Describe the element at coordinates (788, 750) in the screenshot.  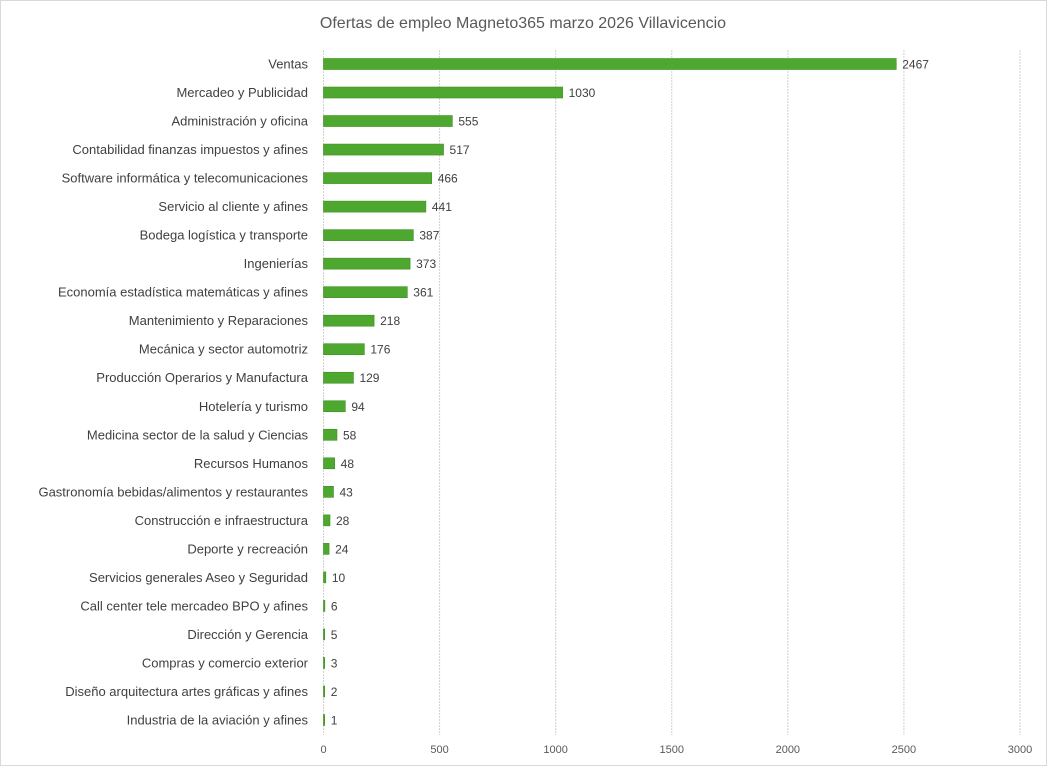
I see `x-tick-label: 2000` at that location.